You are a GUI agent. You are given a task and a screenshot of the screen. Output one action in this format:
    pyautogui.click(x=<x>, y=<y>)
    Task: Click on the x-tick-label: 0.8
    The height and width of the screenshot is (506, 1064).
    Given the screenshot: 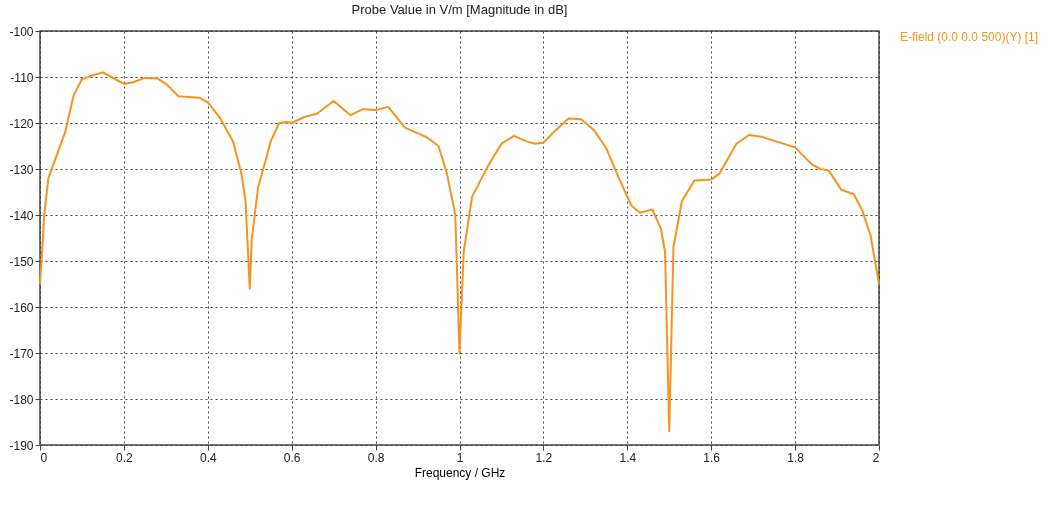 What is the action you would take?
    pyautogui.click(x=376, y=457)
    